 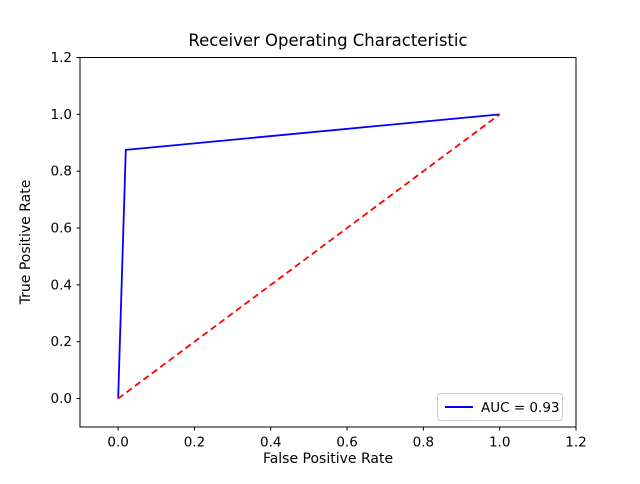 I want to click on legend: AUC = 0.93, so click(x=500, y=407).